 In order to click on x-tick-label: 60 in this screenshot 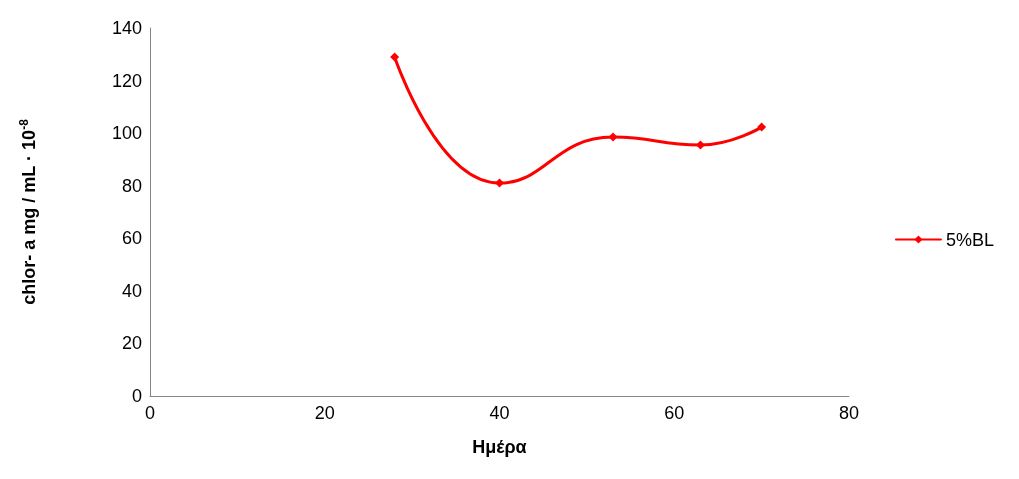, I will do `click(674, 413)`.